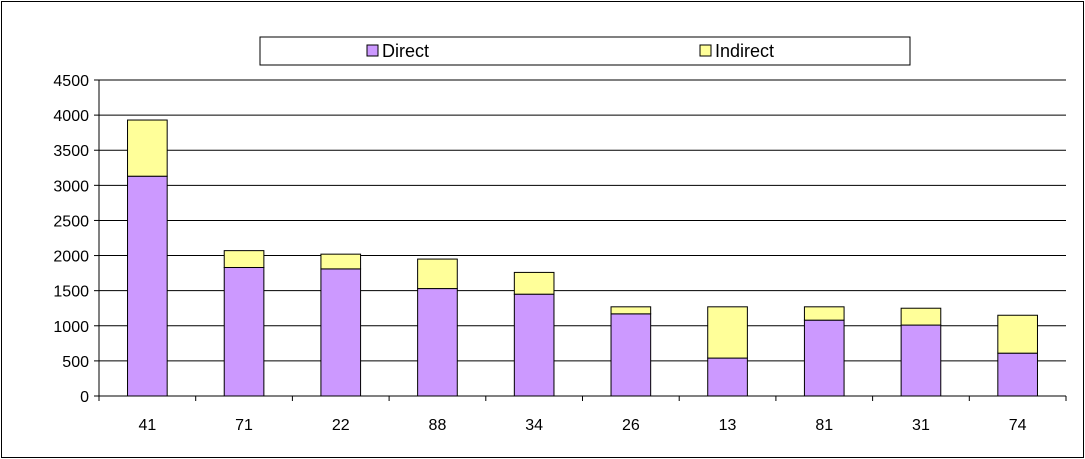 Image resolution: width=1085 pixels, height=459 pixels. What do you see at coordinates (631, 425) in the screenshot?
I see `x-tick-label: 26` at bounding box center [631, 425].